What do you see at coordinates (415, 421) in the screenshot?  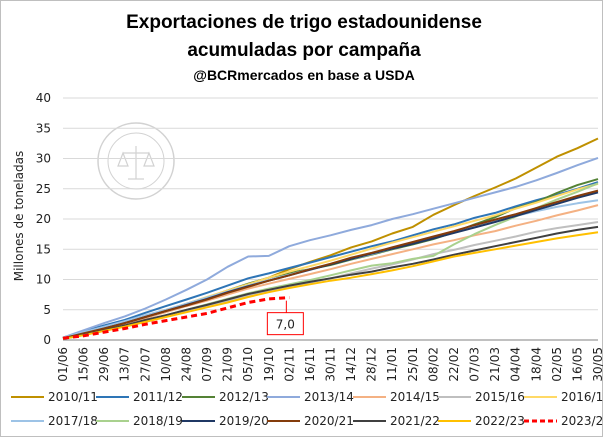 I see `legend-label: 2021/22` at bounding box center [415, 421].